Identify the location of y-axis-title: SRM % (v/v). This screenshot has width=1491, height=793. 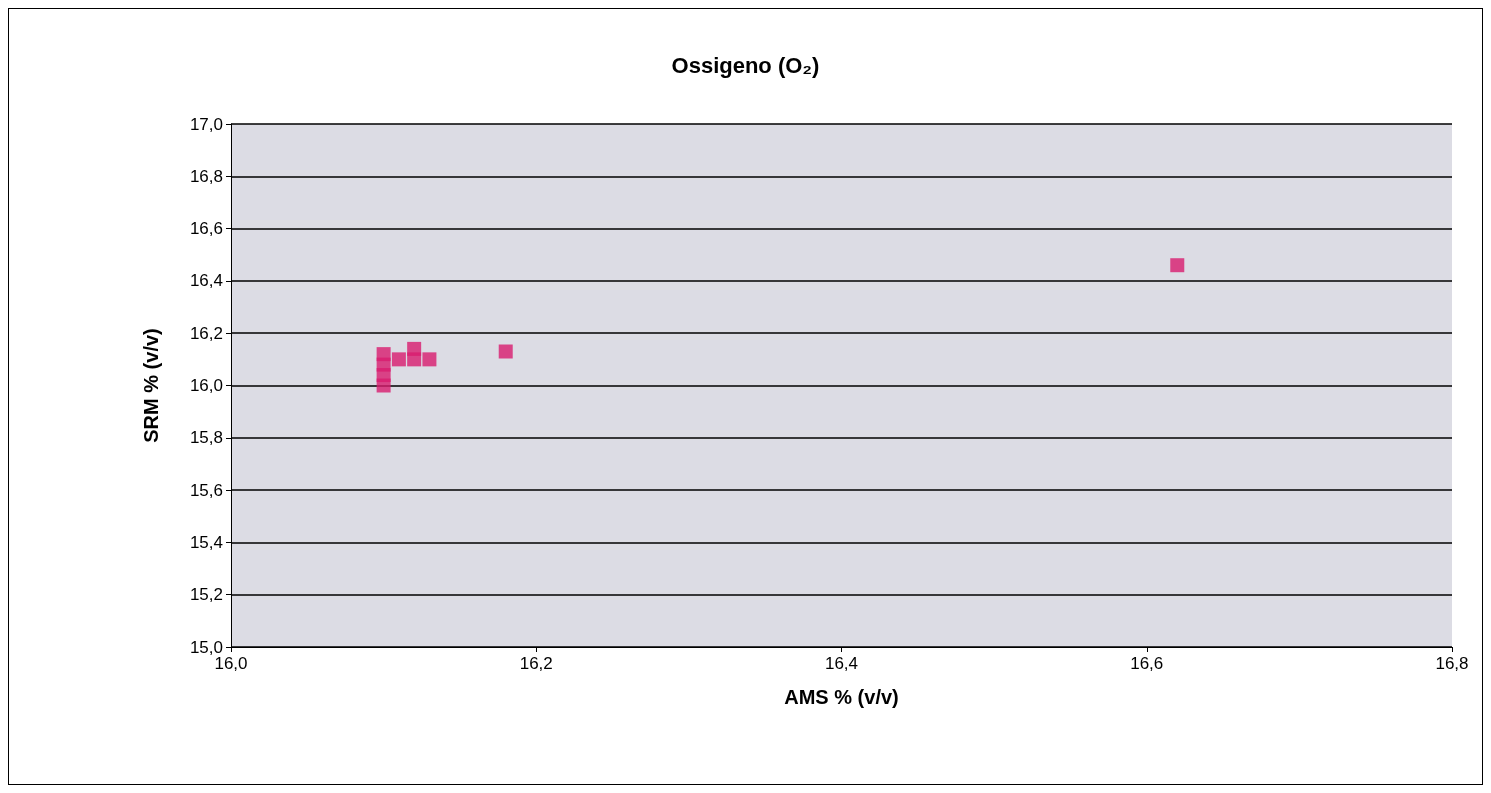
(151, 385).